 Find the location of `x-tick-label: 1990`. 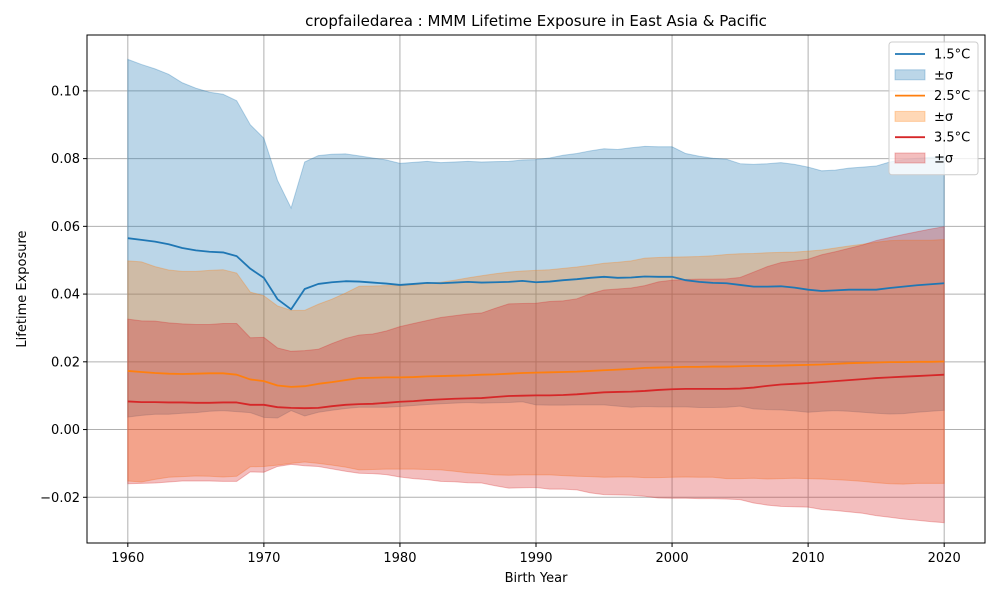

x-tick-label: 1990 is located at coordinates (535, 558).